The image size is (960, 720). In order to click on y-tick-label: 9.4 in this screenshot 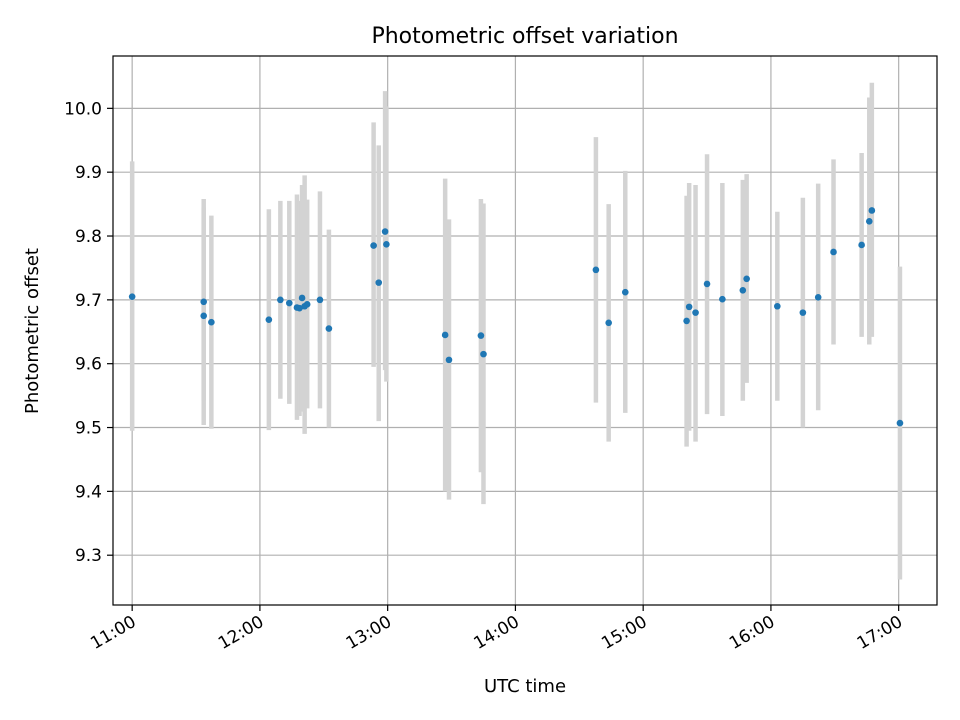, I will do `click(88, 492)`.